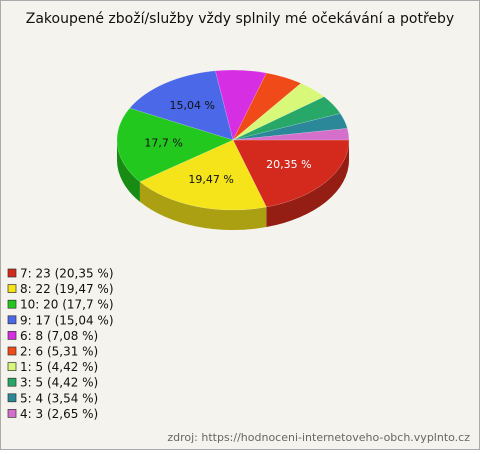 The height and width of the screenshot is (454, 480). What do you see at coordinates (67, 320) in the screenshot?
I see `legend-label: 9: 17 (15,04 %)` at bounding box center [67, 320].